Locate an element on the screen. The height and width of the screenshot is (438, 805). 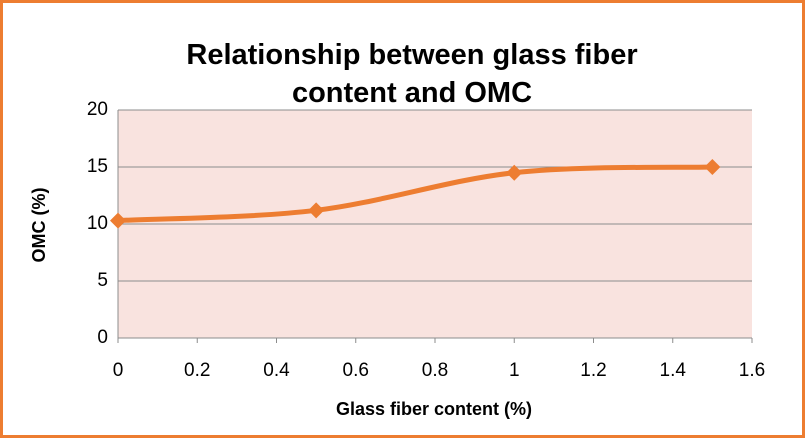
x-tick-label: 1.2 is located at coordinates (593, 370).